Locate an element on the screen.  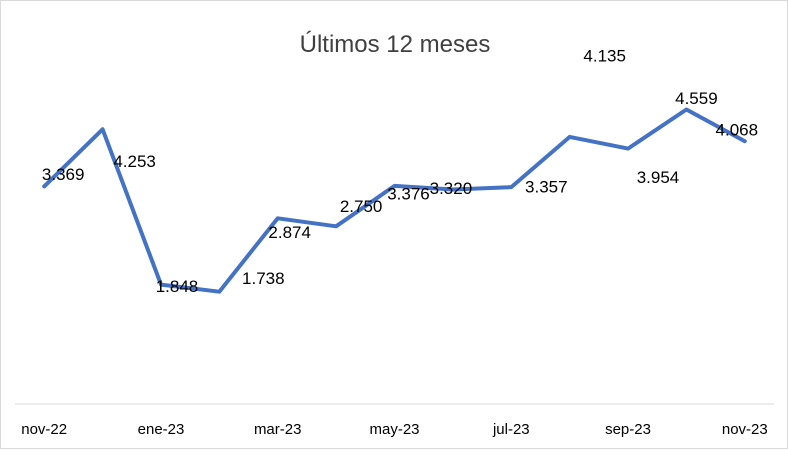
data-label: 2.750 is located at coordinates (361, 206).